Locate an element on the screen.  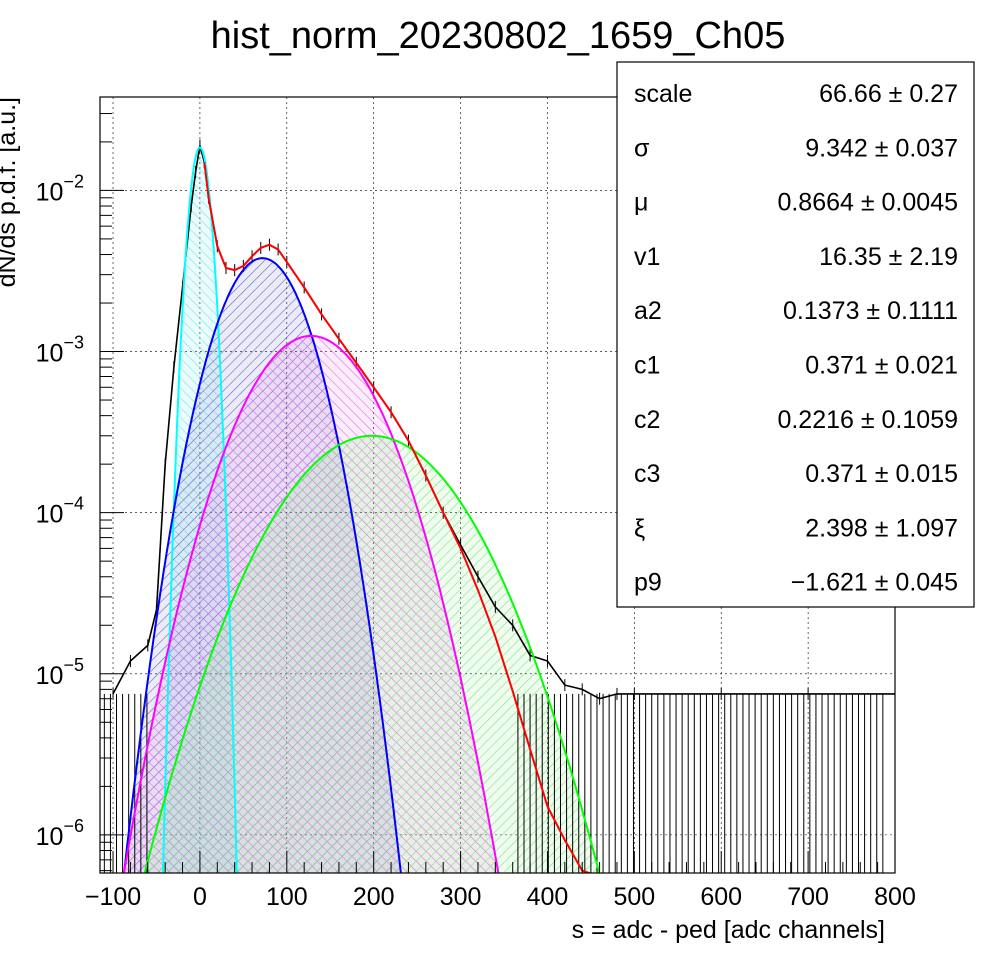
stat-name: c3 is located at coordinates (647, 474).